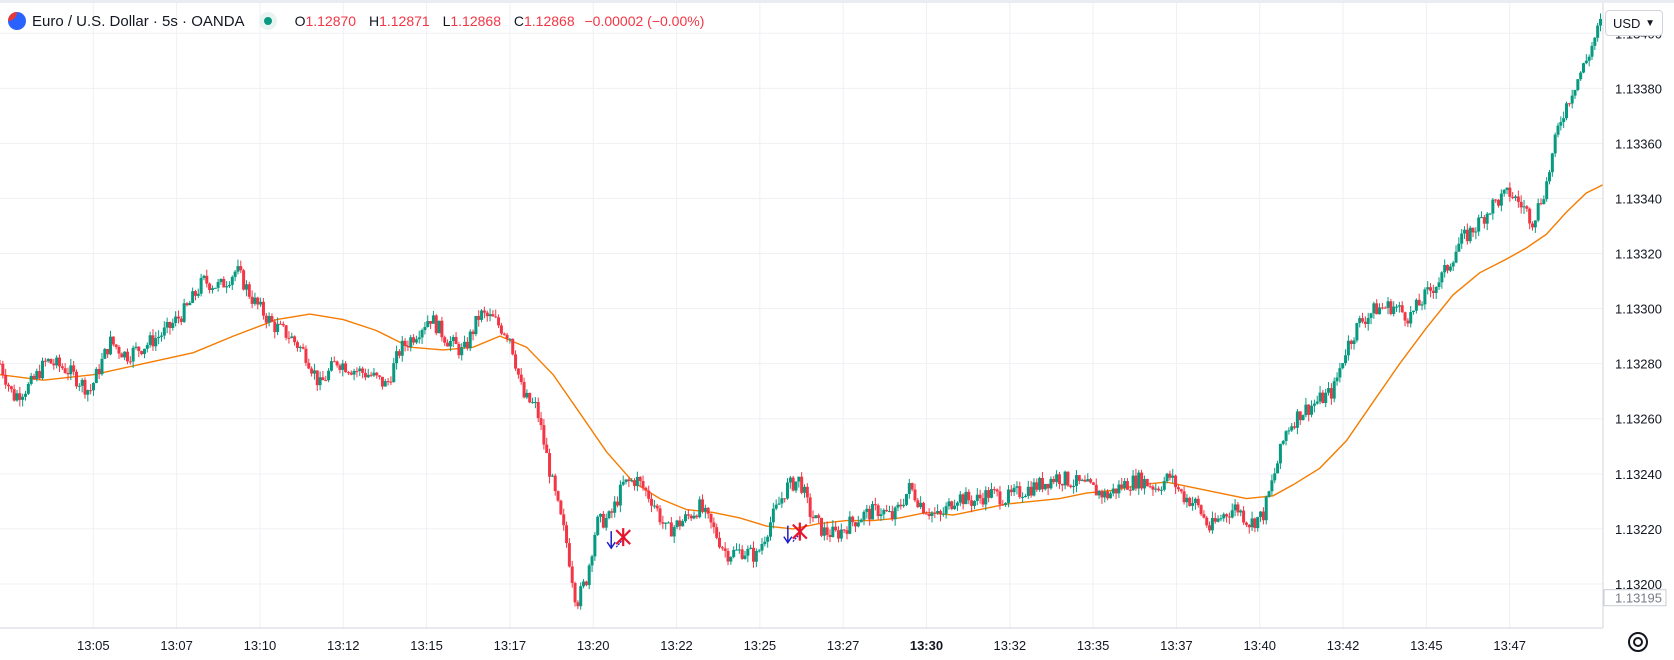 Image resolution: width=1674 pixels, height=660 pixels. I want to click on market-status-icon, so click(267, 21).